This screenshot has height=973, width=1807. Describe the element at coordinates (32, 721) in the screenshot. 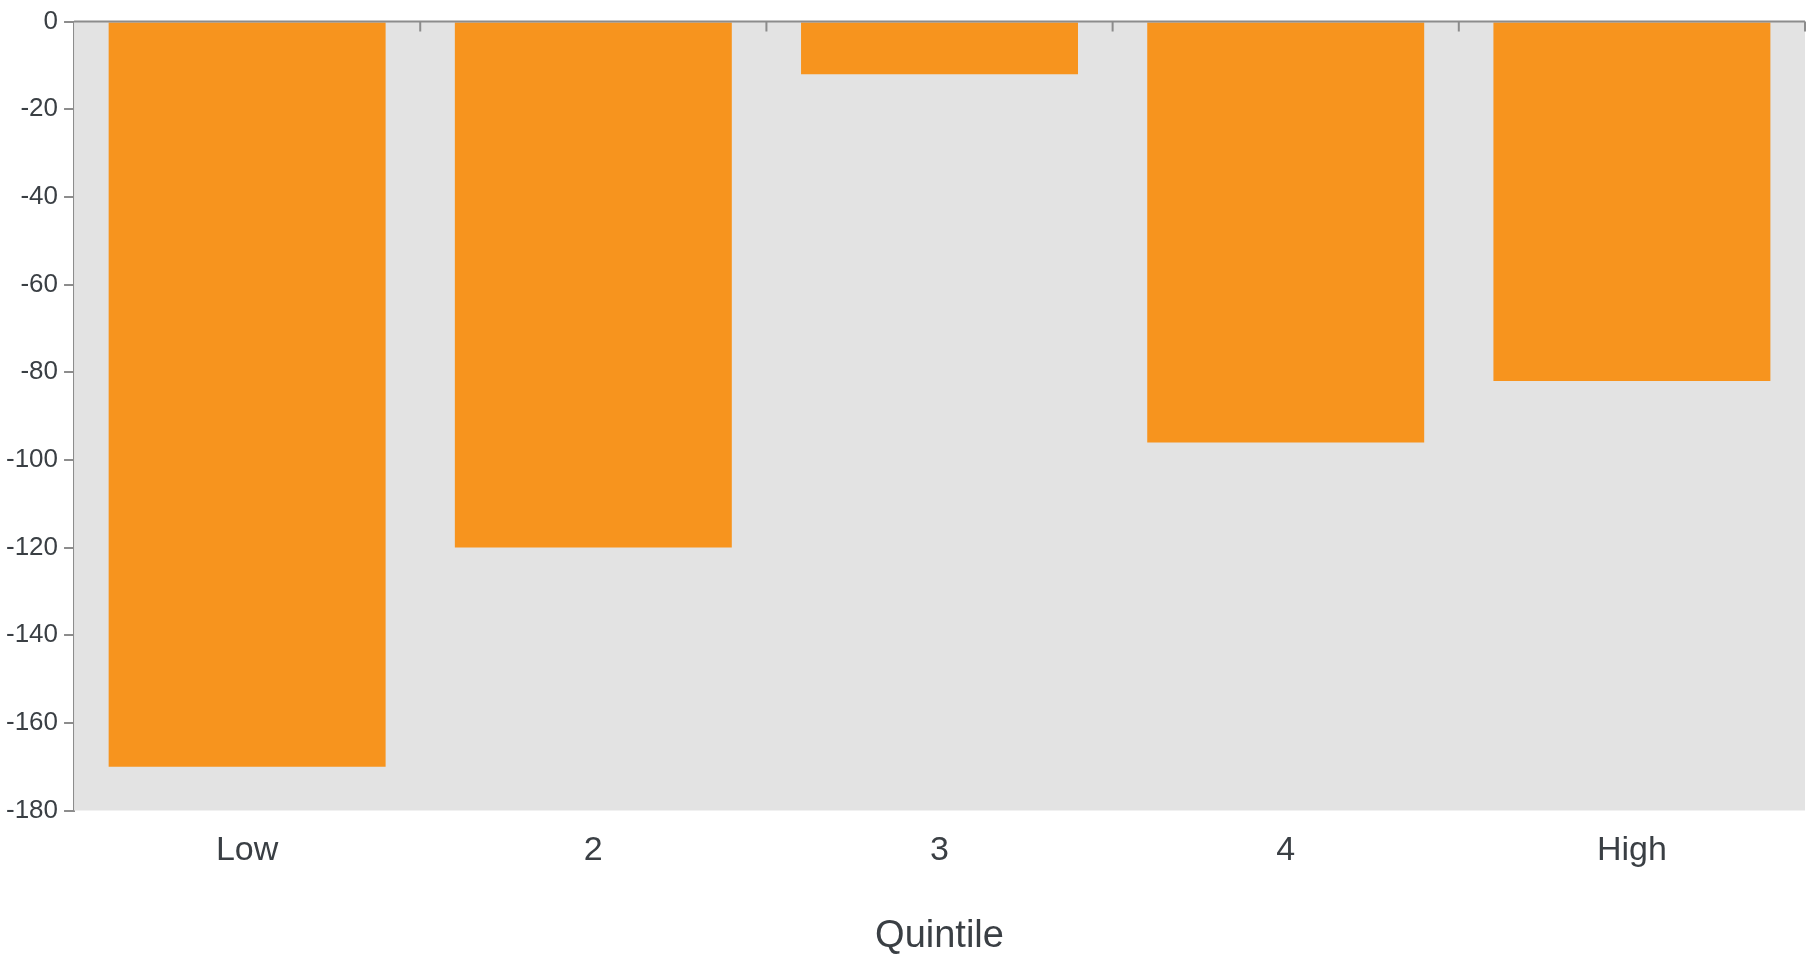

I see `y-tick-label: -160` at that location.